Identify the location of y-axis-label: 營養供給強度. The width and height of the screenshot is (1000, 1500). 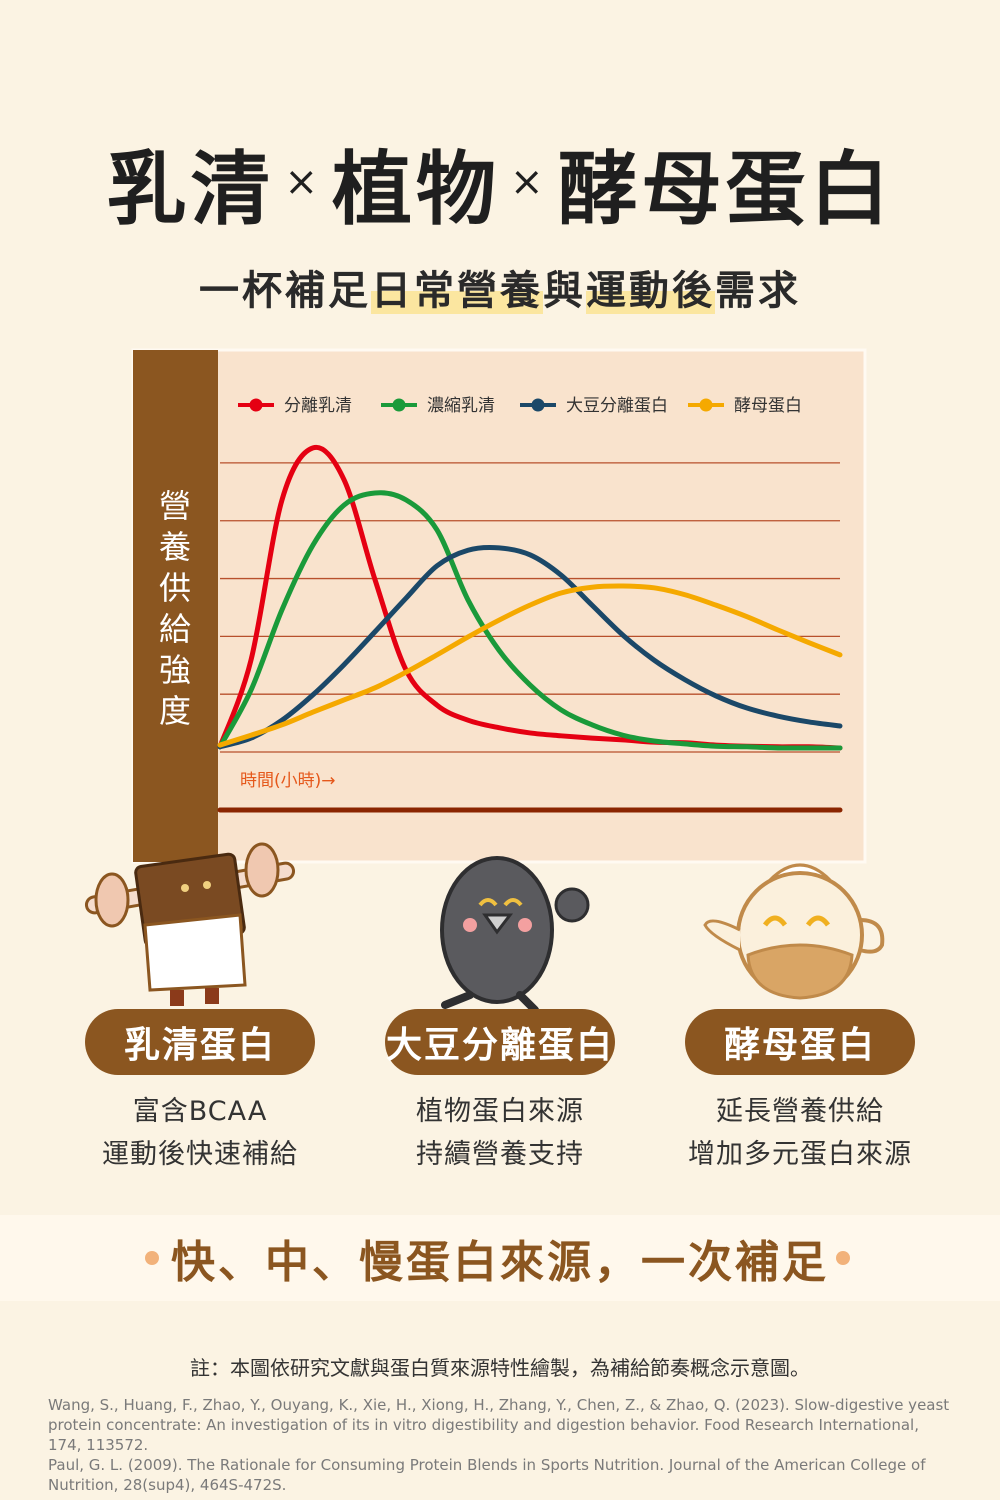
(175, 608).